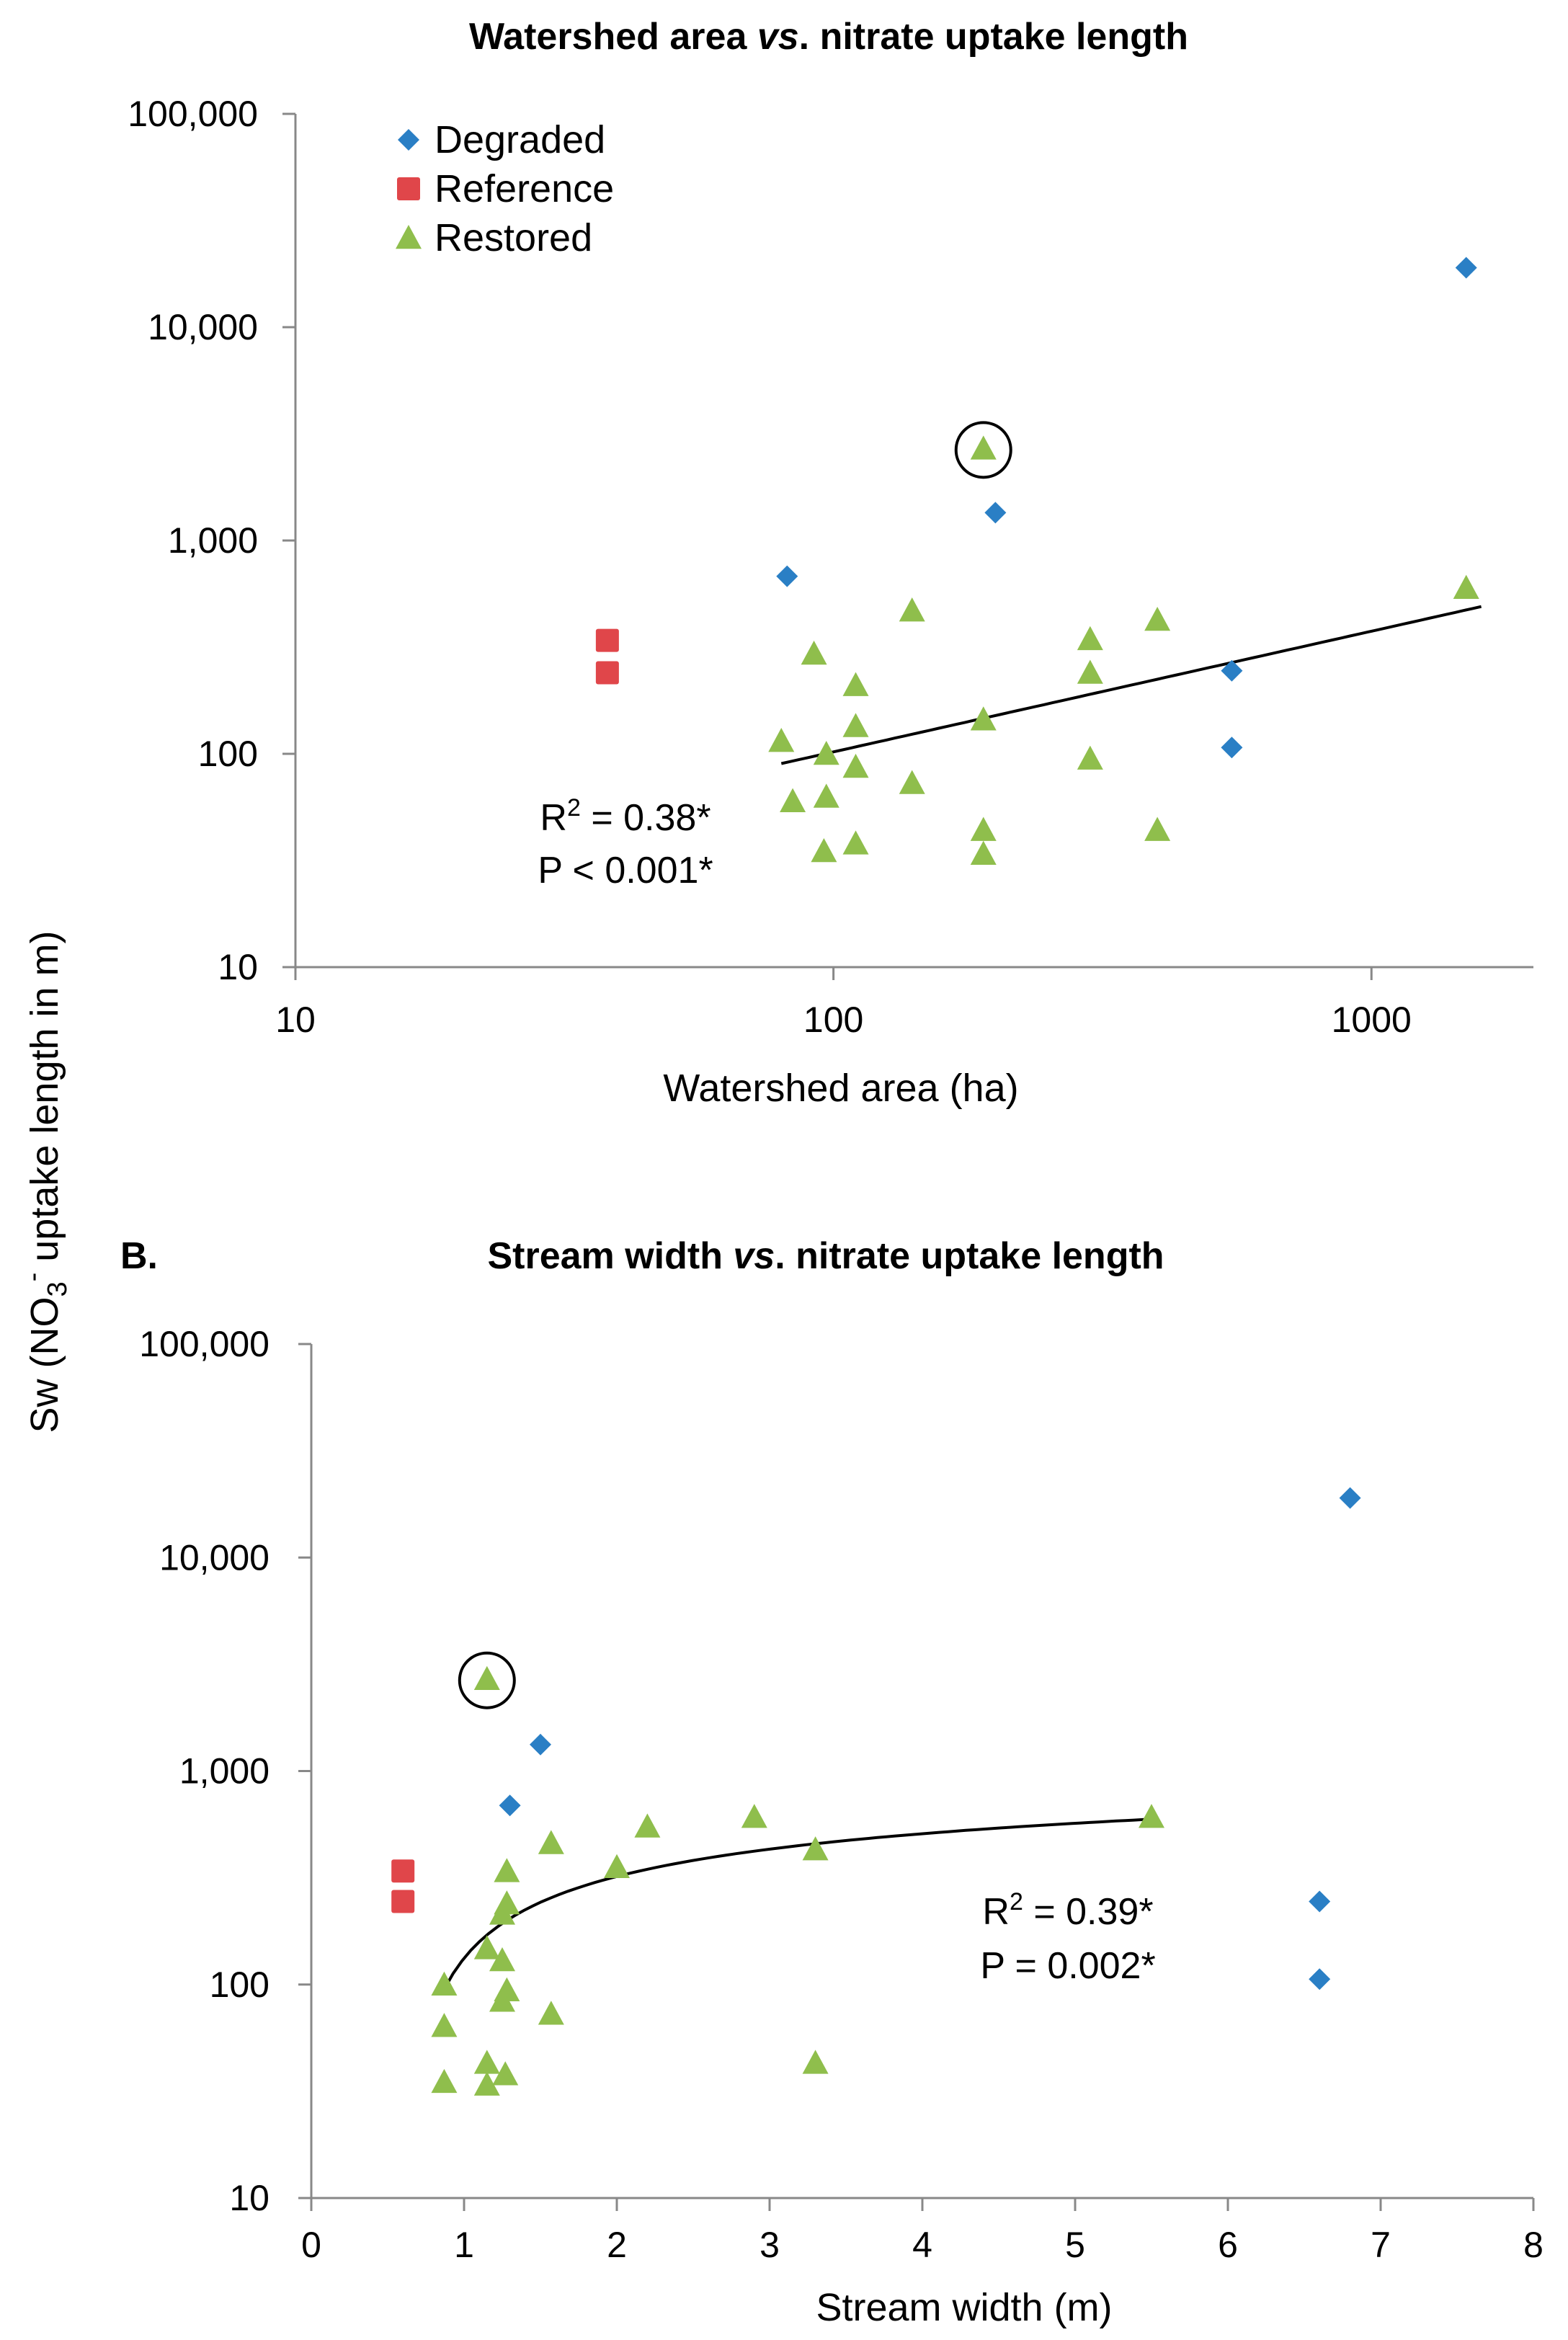 The width and height of the screenshot is (1568, 2340). What do you see at coordinates (625, 817) in the screenshot?
I see `panel-a-r2-stat: R2 = 0.38*` at bounding box center [625, 817].